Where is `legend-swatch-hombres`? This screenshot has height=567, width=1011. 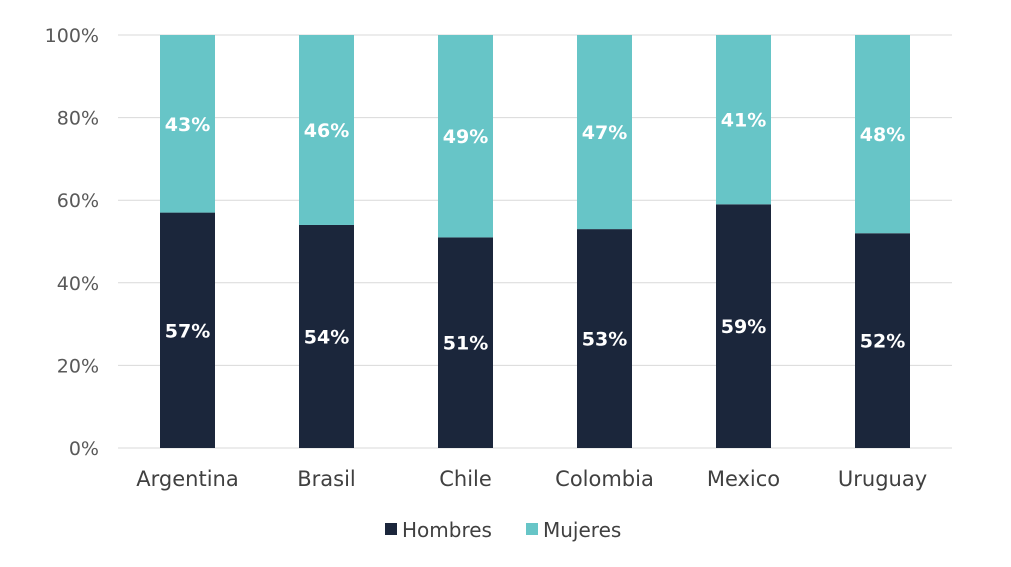 legend-swatch-hombres is located at coordinates (391, 529).